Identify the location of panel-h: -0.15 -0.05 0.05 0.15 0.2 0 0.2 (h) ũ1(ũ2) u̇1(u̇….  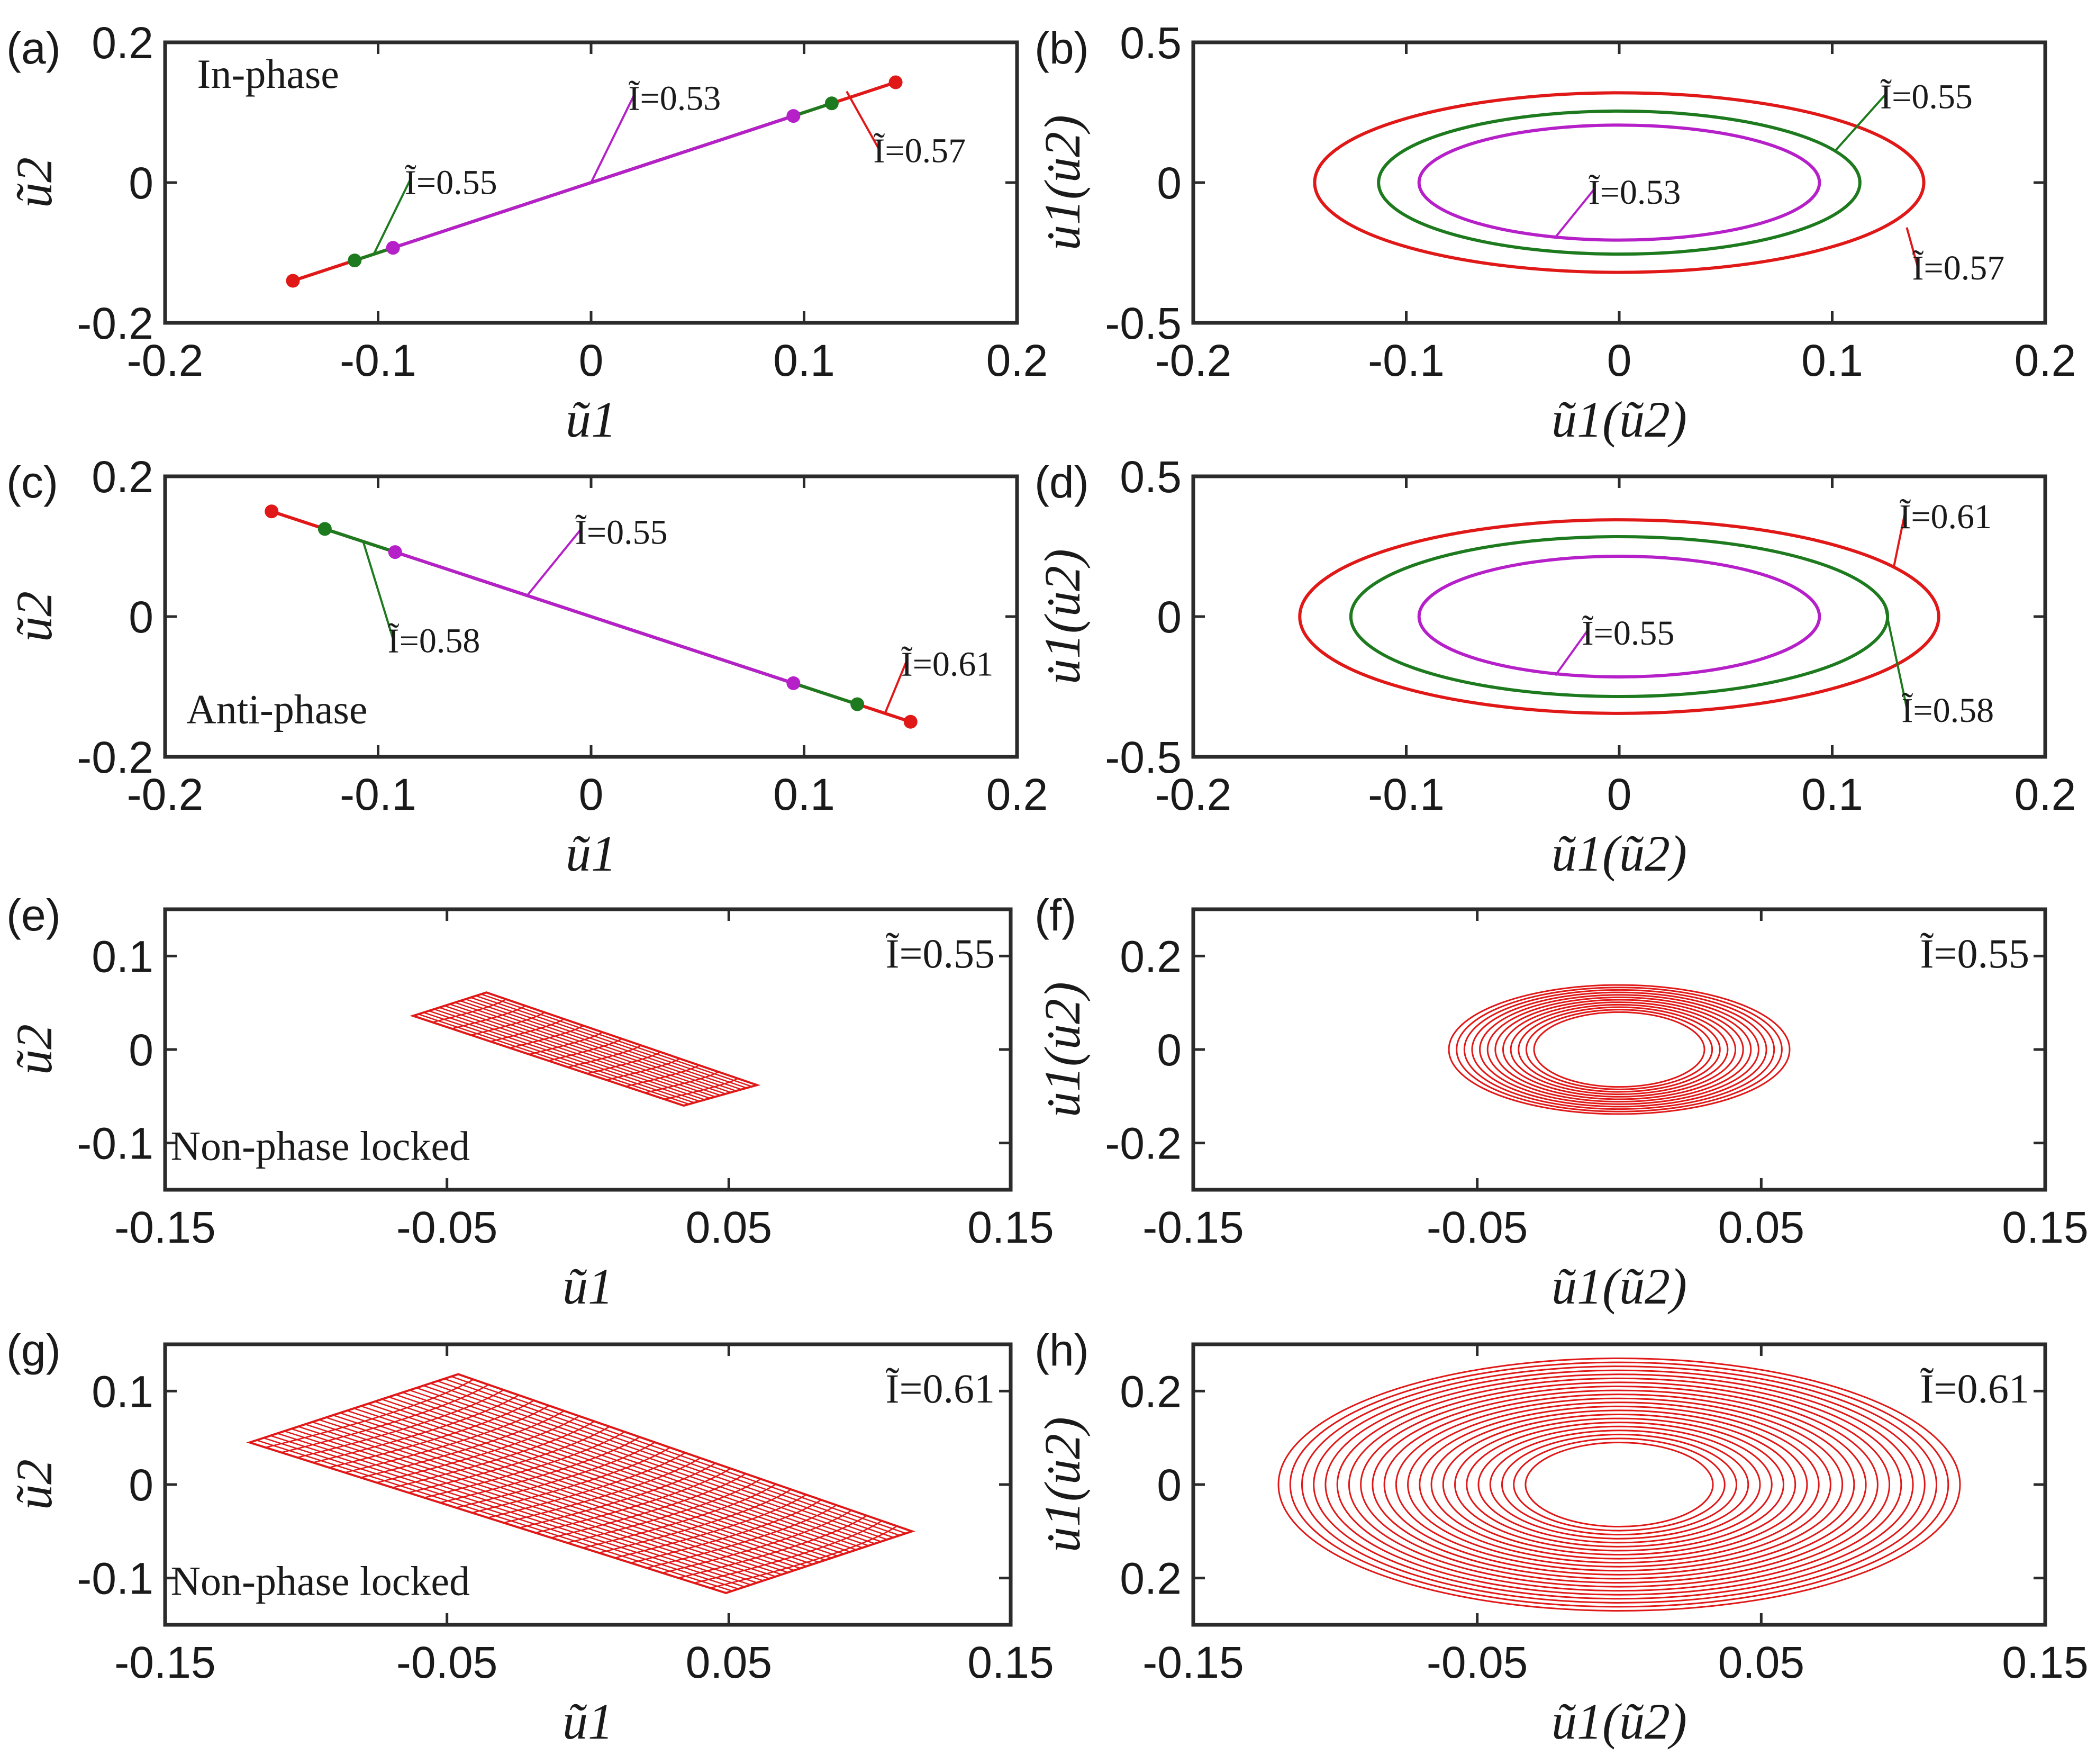
(1561, 1537).